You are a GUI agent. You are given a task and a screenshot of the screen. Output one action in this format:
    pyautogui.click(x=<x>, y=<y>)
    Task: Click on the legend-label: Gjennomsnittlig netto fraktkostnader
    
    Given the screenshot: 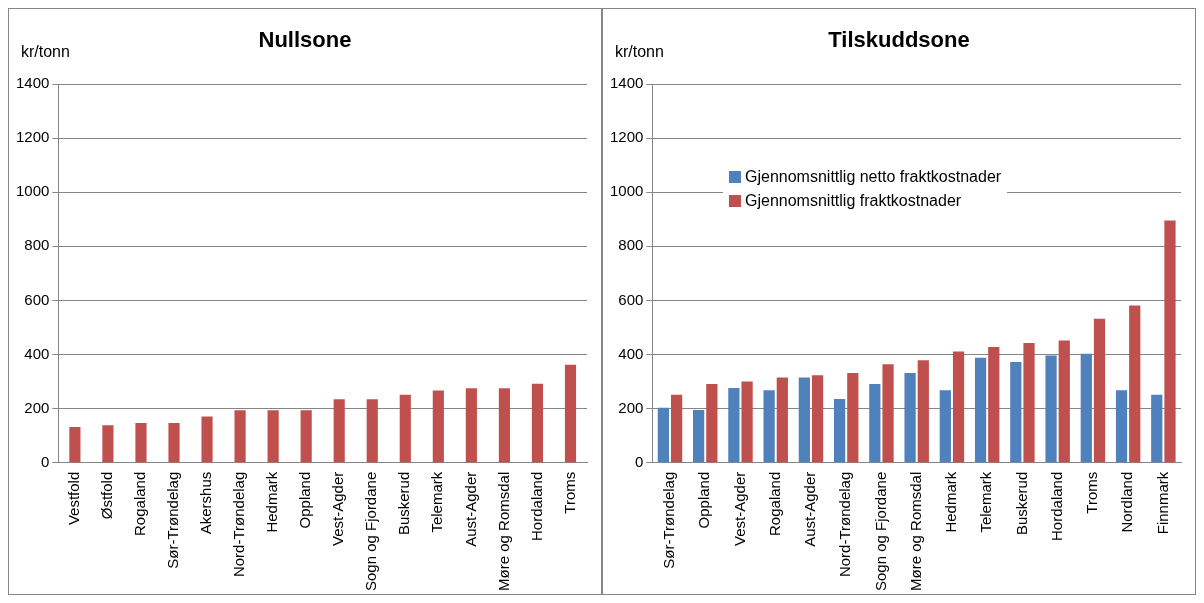 What is the action you would take?
    pyautogui.click(x=873, y=177)
    